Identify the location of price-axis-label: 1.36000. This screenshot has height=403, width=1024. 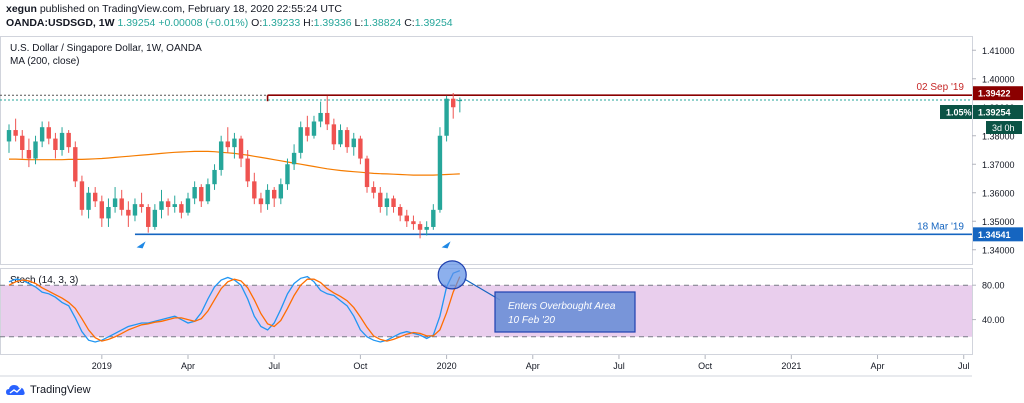
(998, 193).